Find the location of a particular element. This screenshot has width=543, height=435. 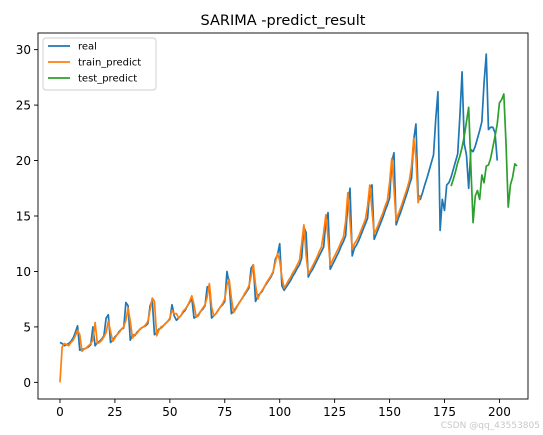

y-tick-label: 10 is located at coordinates (23, 272).